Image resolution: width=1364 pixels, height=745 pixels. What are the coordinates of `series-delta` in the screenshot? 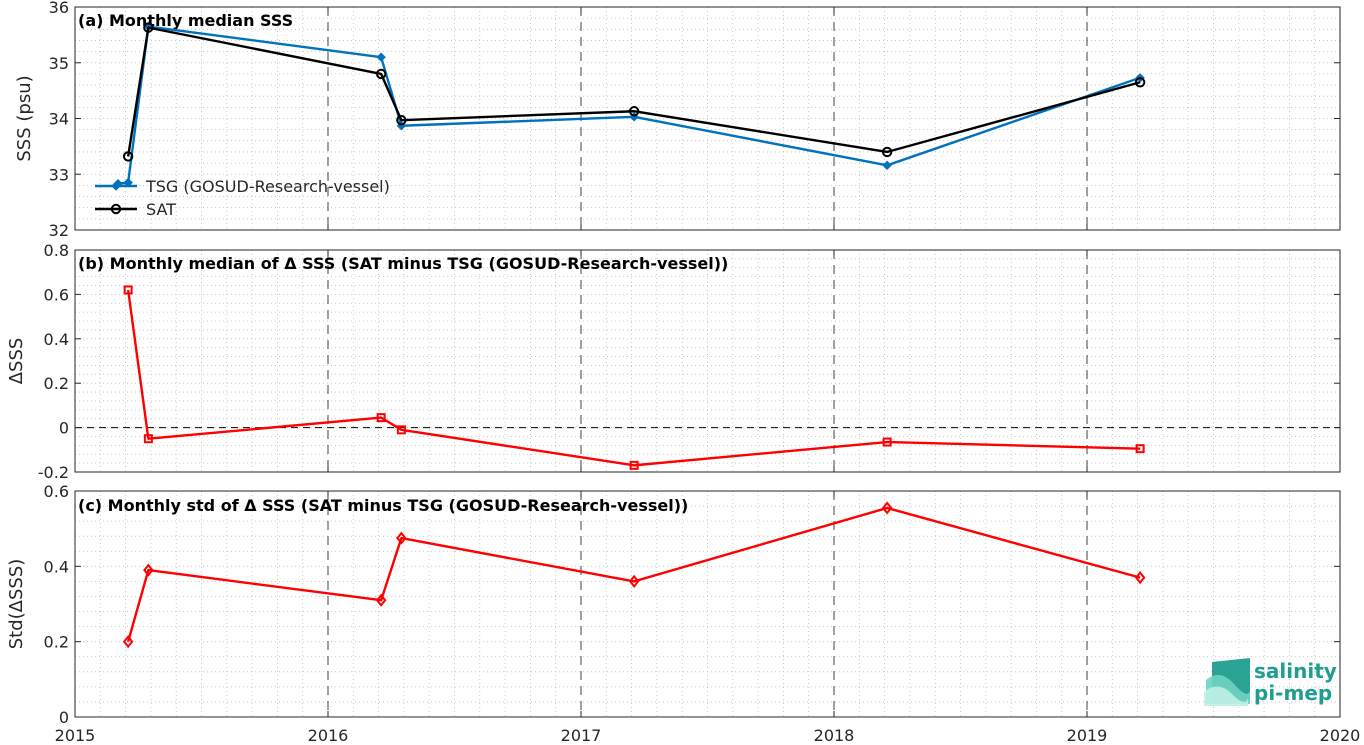 It's located at (634, 575).